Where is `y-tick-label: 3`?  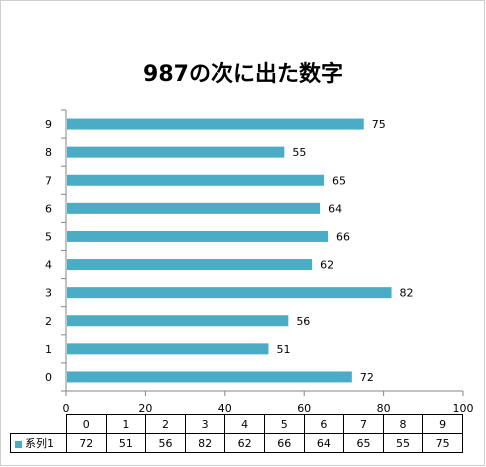 y-tick-label: 3 is located at coordinates (48, 293).